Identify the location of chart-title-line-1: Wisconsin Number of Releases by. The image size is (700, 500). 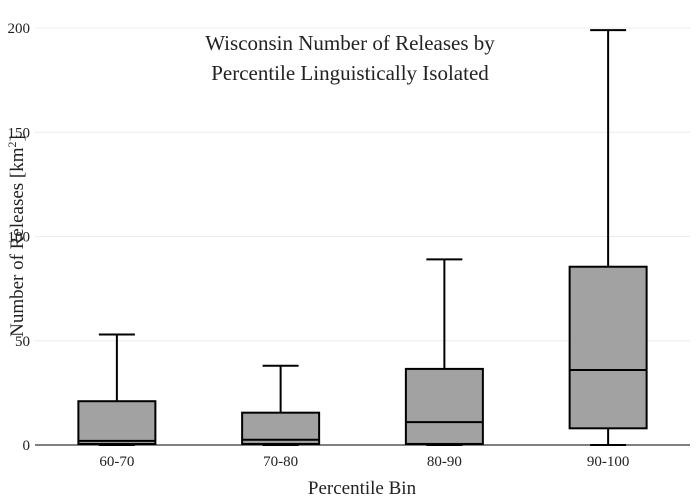
(350, 43).